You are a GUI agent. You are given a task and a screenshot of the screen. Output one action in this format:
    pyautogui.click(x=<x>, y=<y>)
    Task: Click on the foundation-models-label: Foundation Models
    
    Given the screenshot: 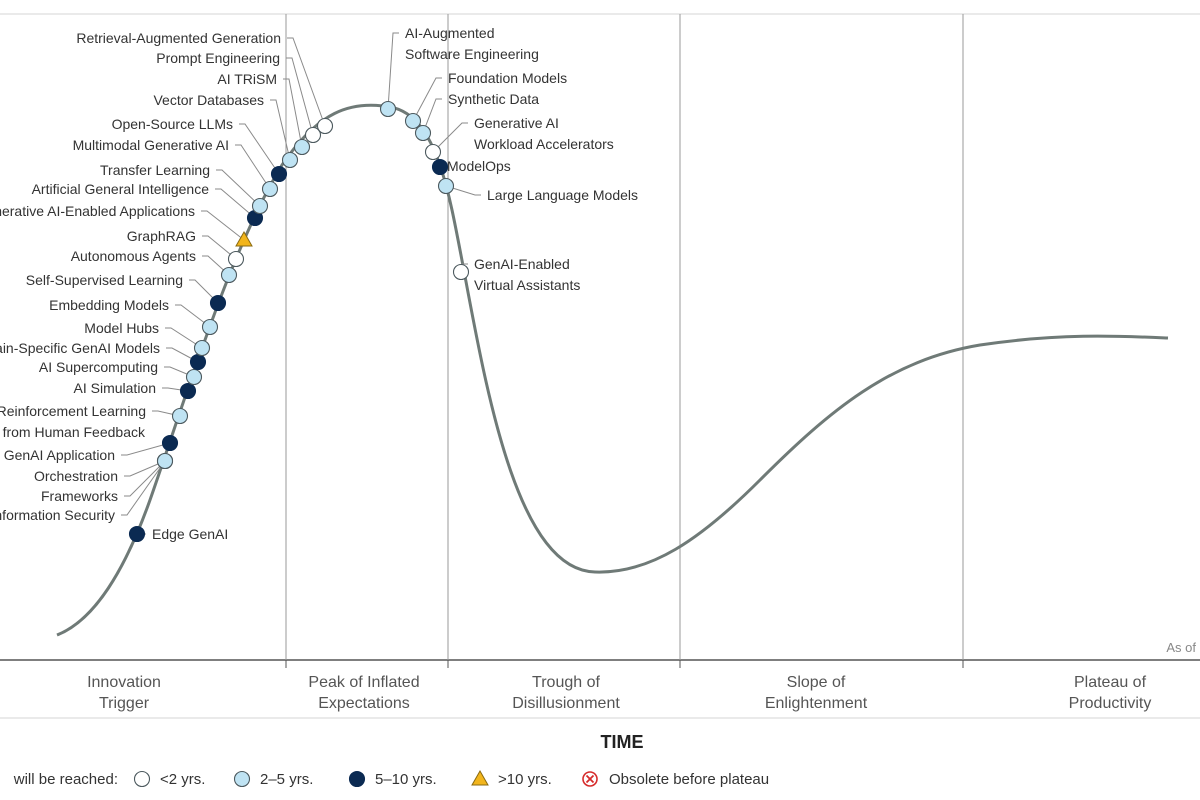 What is the action you would take?
    pyautogui.click(x=507, y=78)
    